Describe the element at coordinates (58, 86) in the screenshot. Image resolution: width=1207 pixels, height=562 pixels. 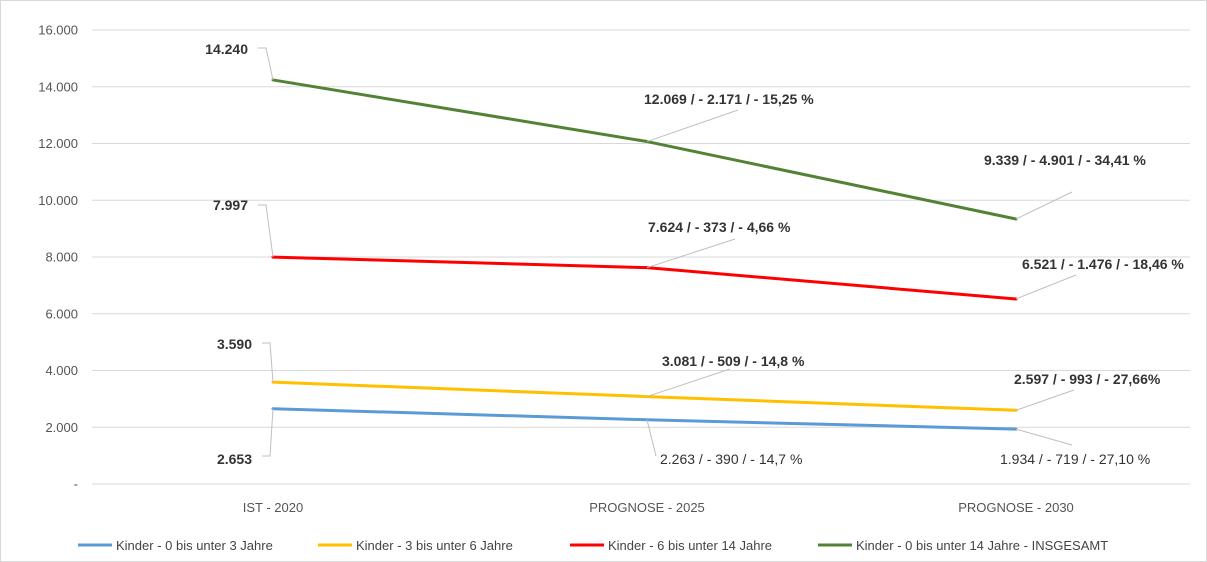
I see `y-tick-label: 14.000` at that location.